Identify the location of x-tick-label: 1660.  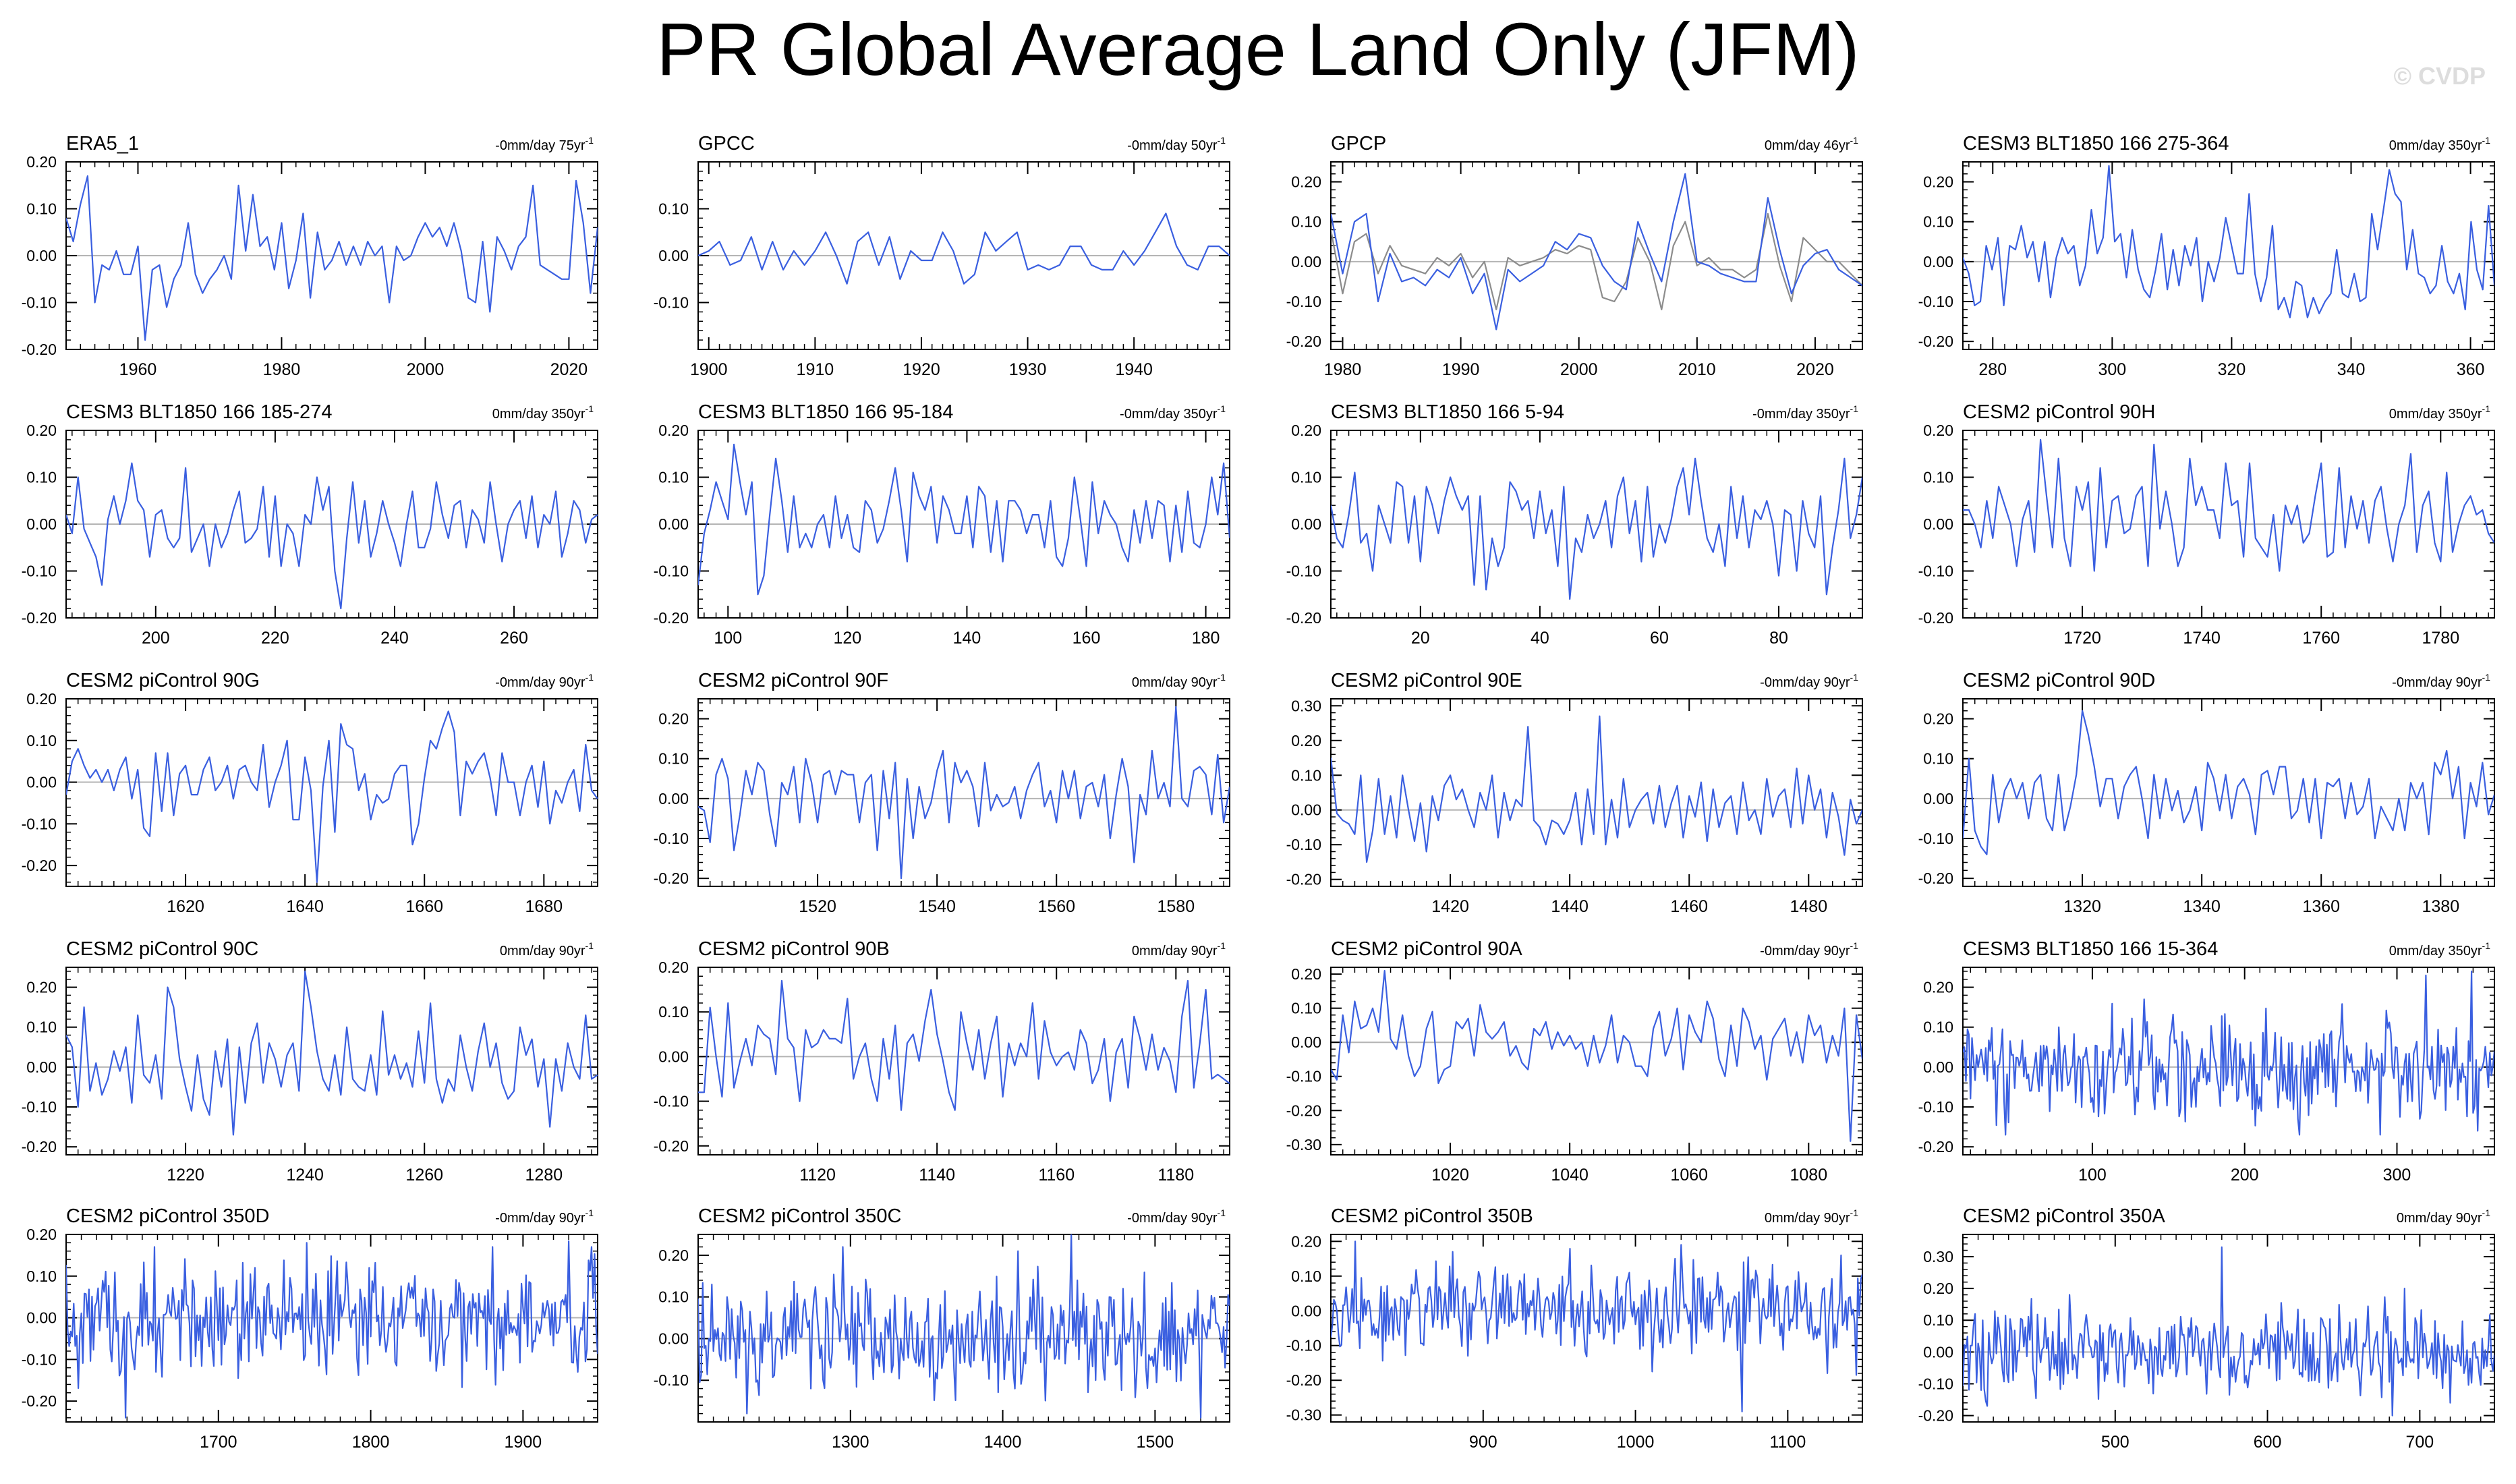
(424, 907).